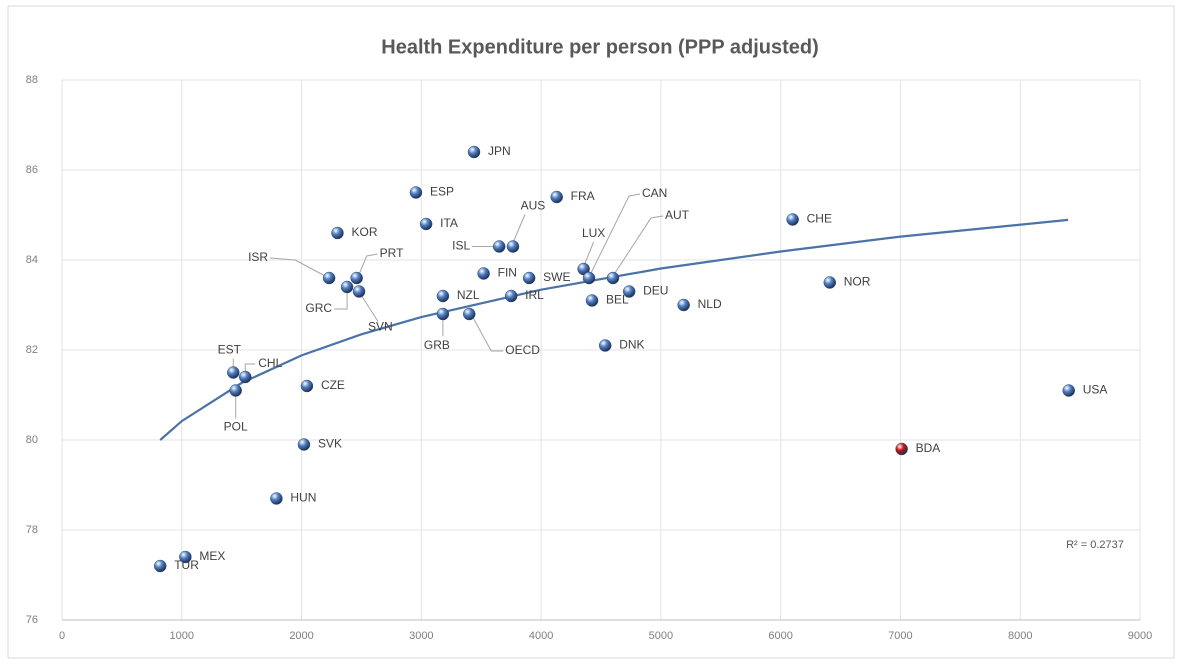  What do you see at coordinates (1095, 390) in the screenshot?
I see `point-label: USA` at bounding box center [1095, 390].